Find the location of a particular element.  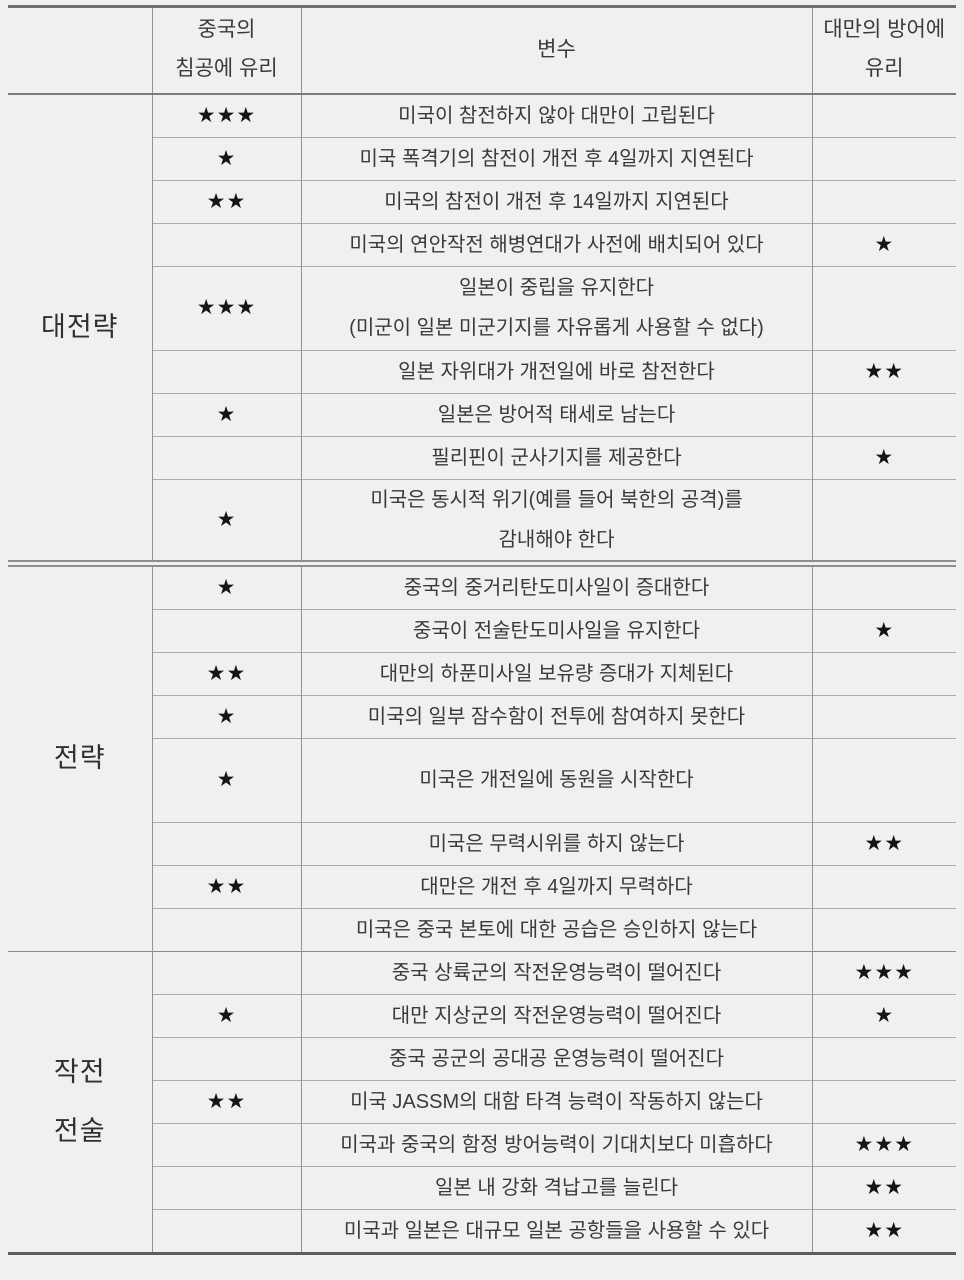

variable-text: 대만은 개전 후 4일까지 무력하다 is located at coordinates (557, 886).